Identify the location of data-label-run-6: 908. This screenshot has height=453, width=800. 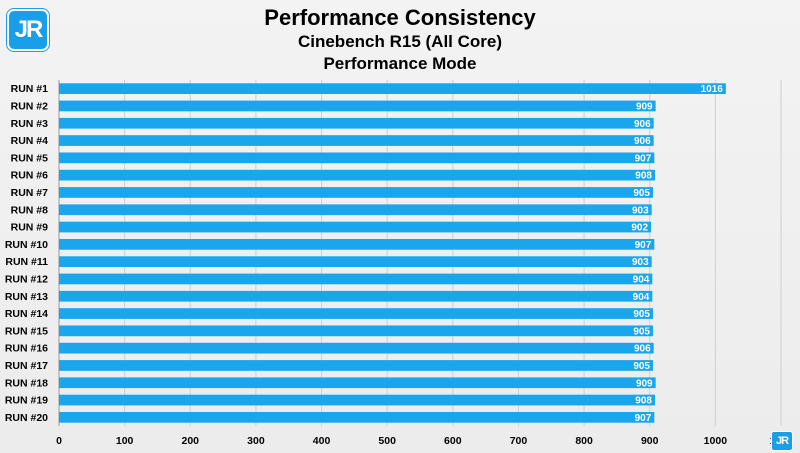
(643, 176).